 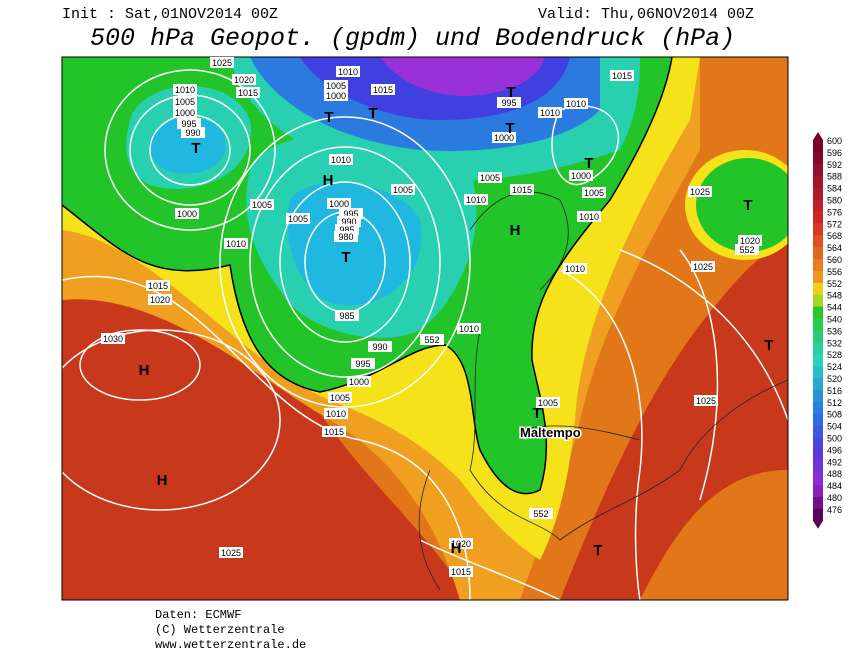 I want to click on legend-label: 596, so click(x=834, y=153).